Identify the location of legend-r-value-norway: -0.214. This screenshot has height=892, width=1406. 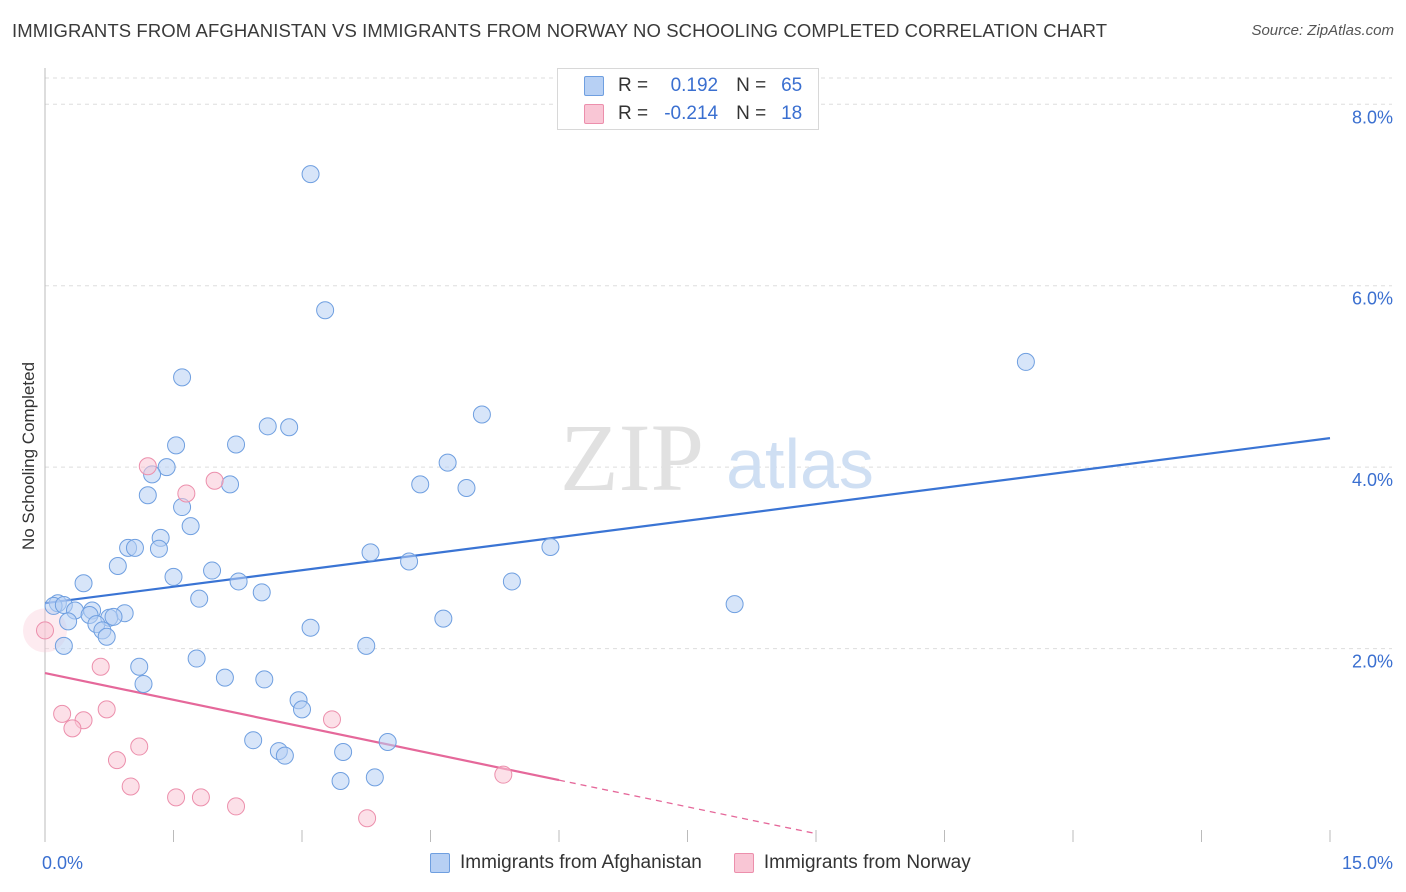
(691, 113).